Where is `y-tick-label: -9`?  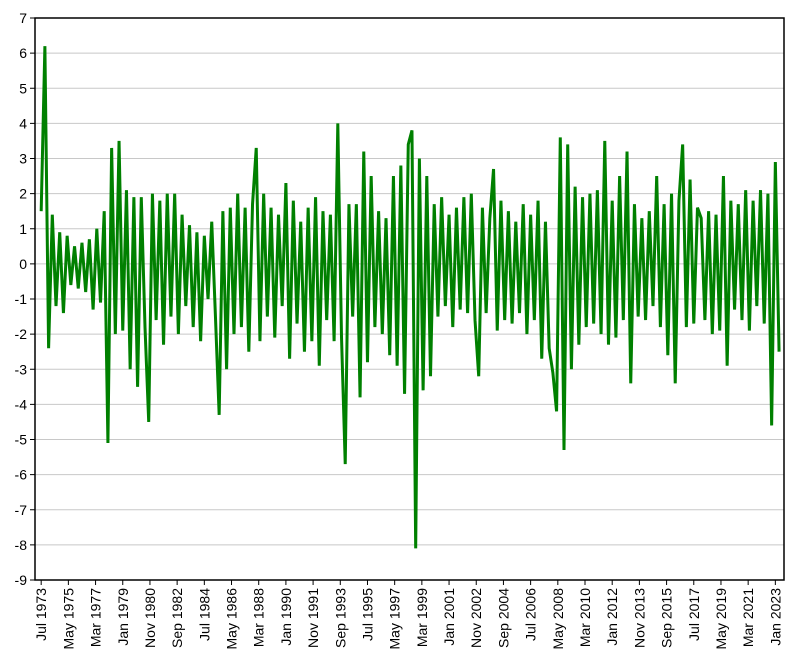
y-tick-label: -9 is located at coordinates (21, 580).